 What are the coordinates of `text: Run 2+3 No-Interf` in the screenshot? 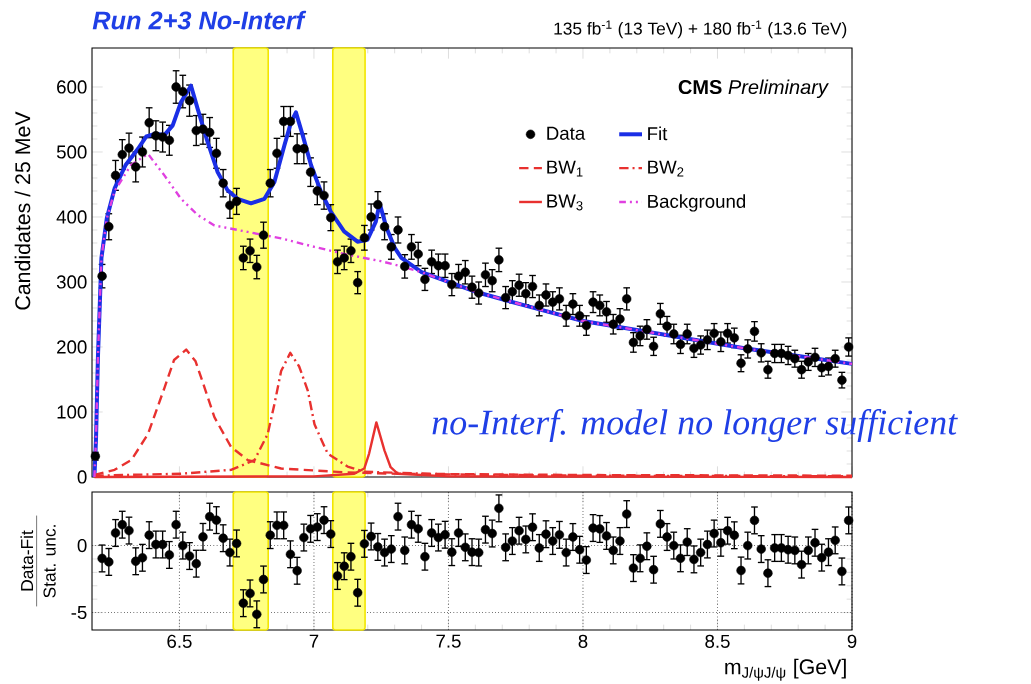 It's located at (199, 20).